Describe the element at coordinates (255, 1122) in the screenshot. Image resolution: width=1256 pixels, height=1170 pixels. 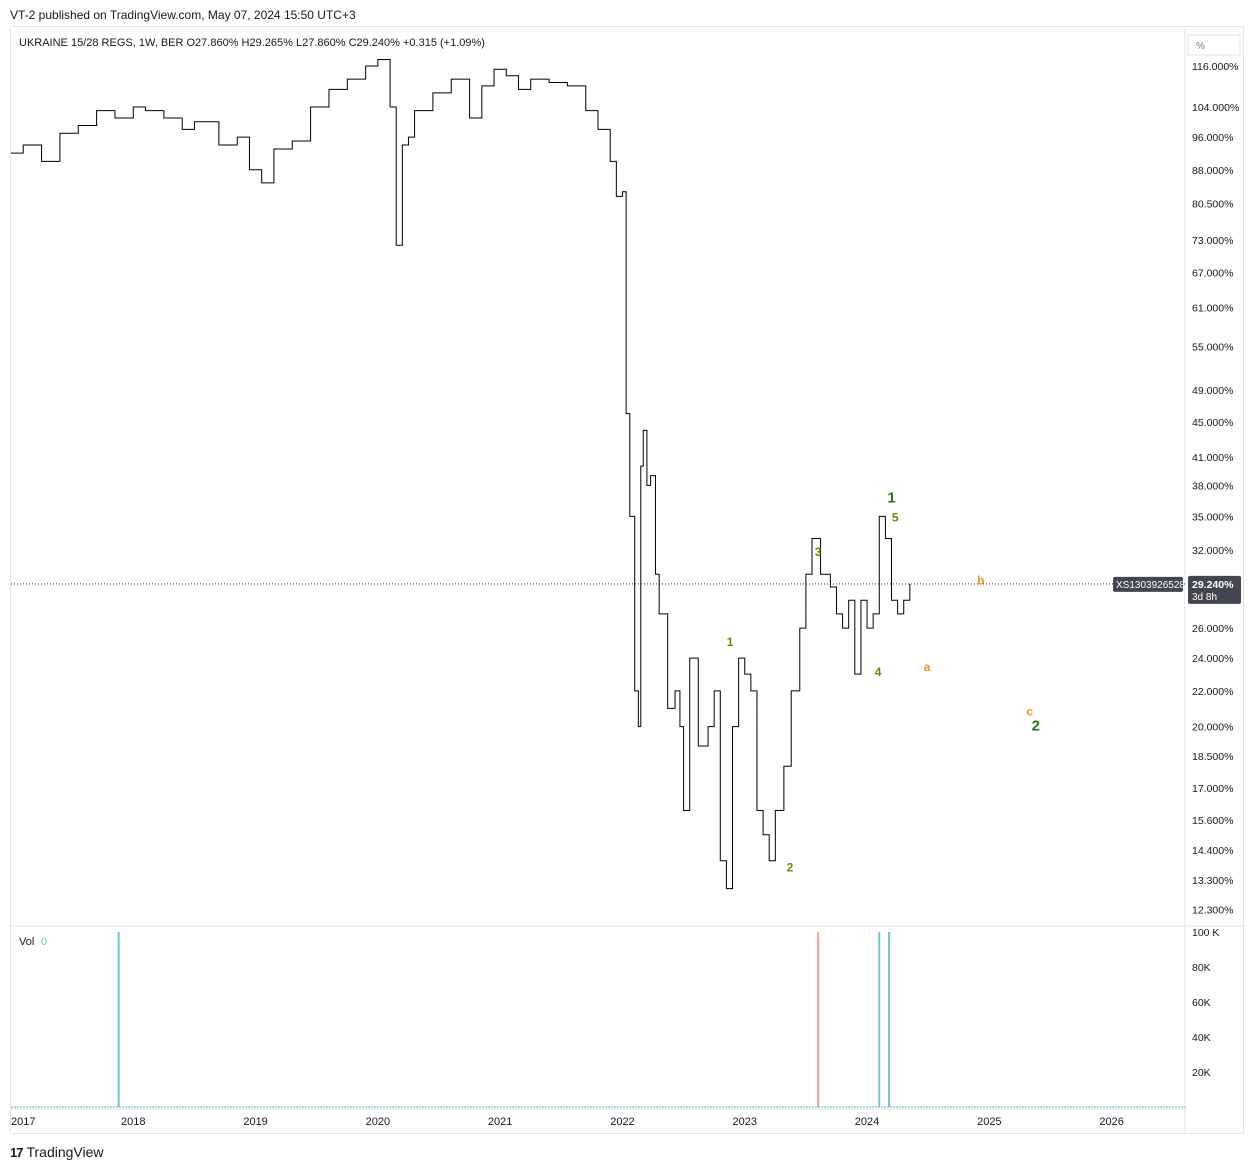
I see `x-tick-label: 2019` at that location.